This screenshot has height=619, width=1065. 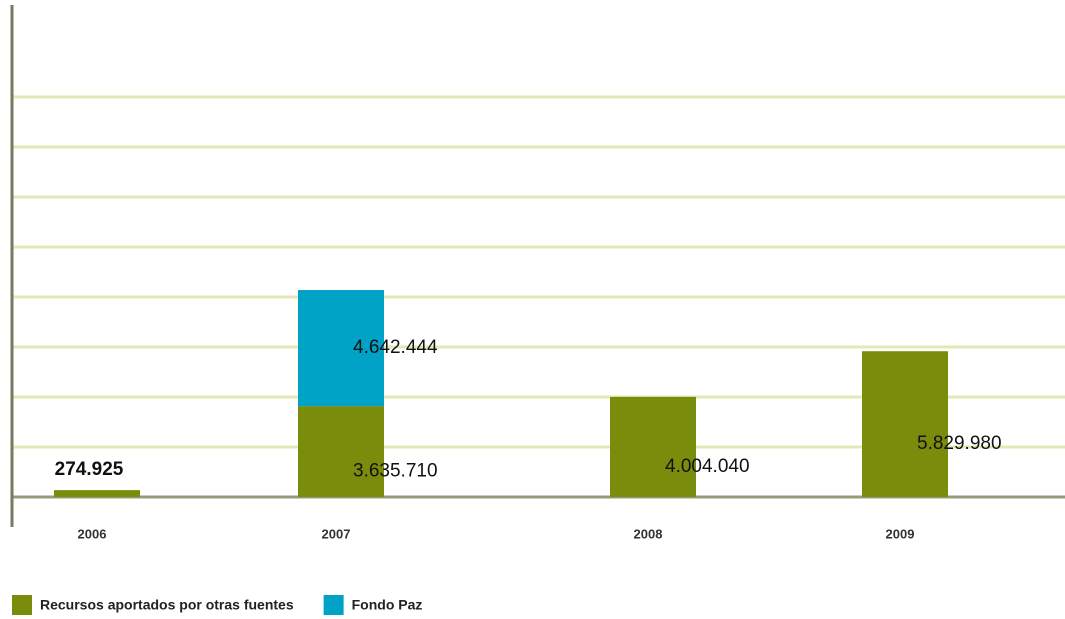 What do you see at coordinates (387, 605) in the screenshot?
I see `legend-label: Fondo Paz` at bounding box center [387, 605].